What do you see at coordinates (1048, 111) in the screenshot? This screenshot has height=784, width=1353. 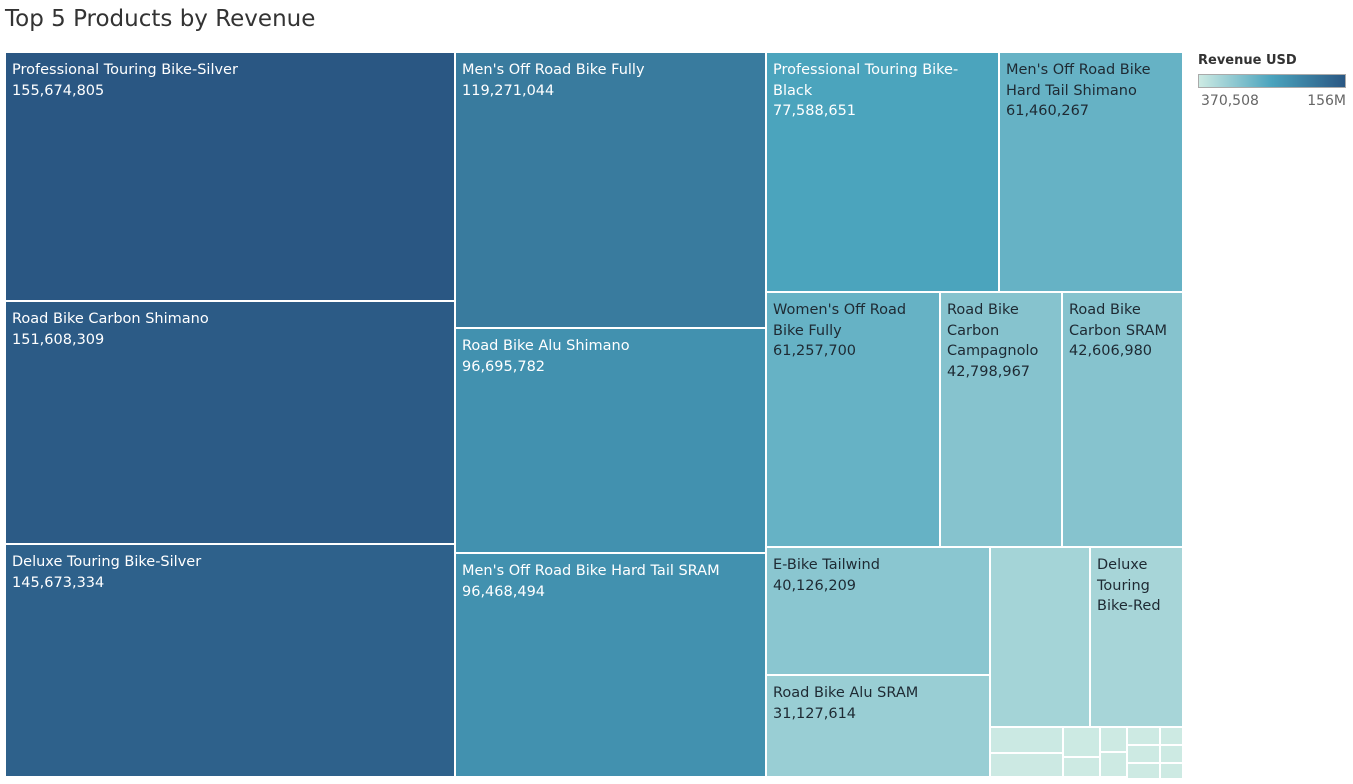 I see `tile-value: 61,460,267` at bounding box center [1048, 111].